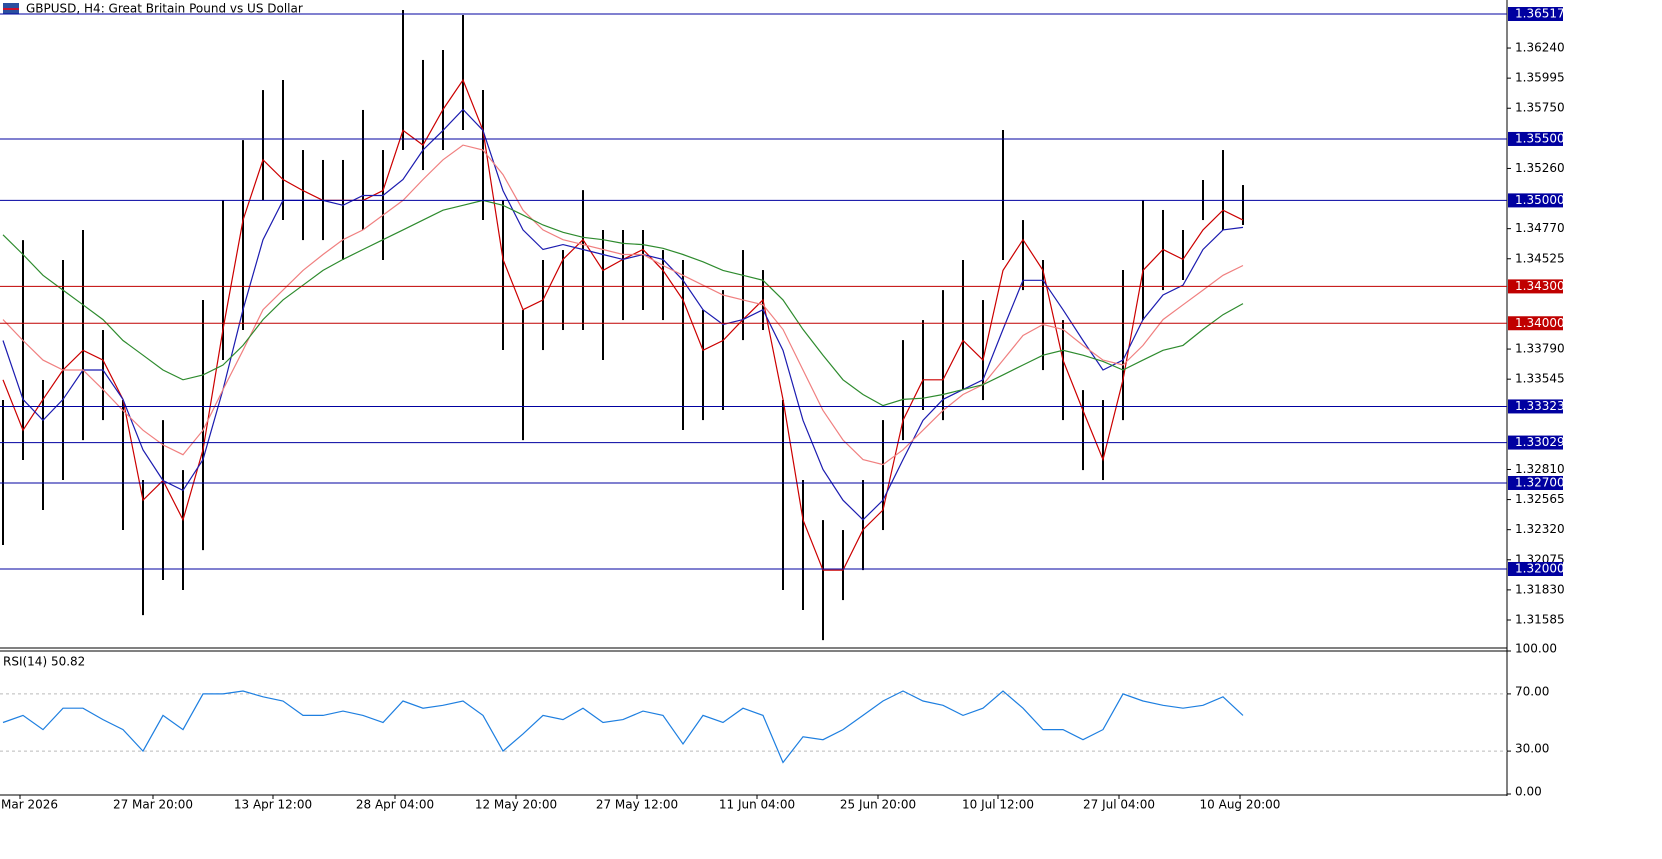 This screenshot has height=859, width=1662. What do you see at coordinates (1540, 286) in the screenshot?
I see `level-label: 1.34300` at bounding box center [1540, 286].